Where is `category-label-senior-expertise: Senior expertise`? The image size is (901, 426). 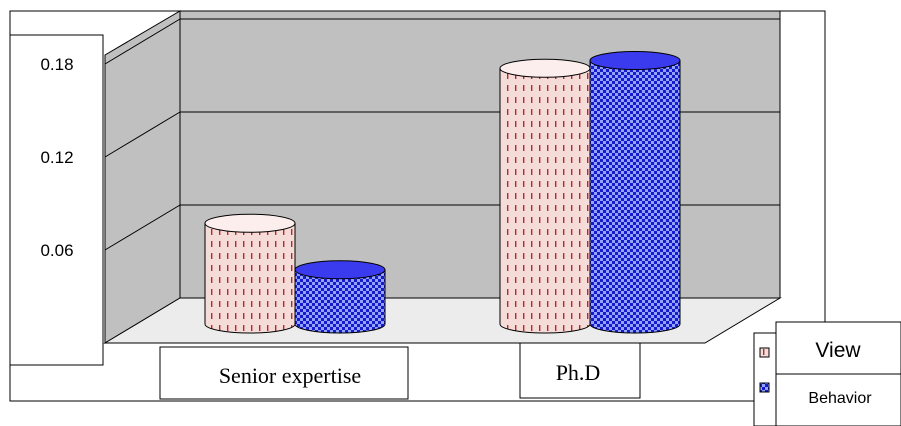
category-label-senior-expertise: Senior expertise is located at coordinates (290, 375).